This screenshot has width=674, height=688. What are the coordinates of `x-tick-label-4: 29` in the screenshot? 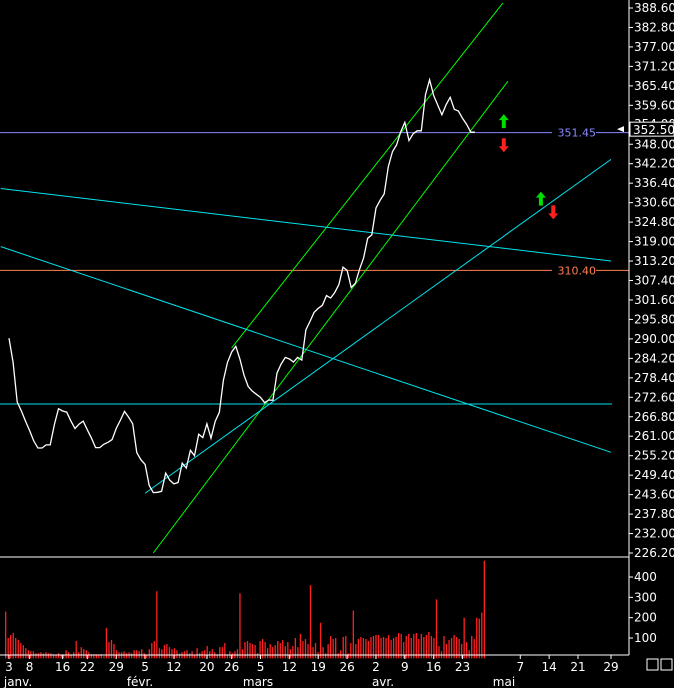 It's located at (116, 667).